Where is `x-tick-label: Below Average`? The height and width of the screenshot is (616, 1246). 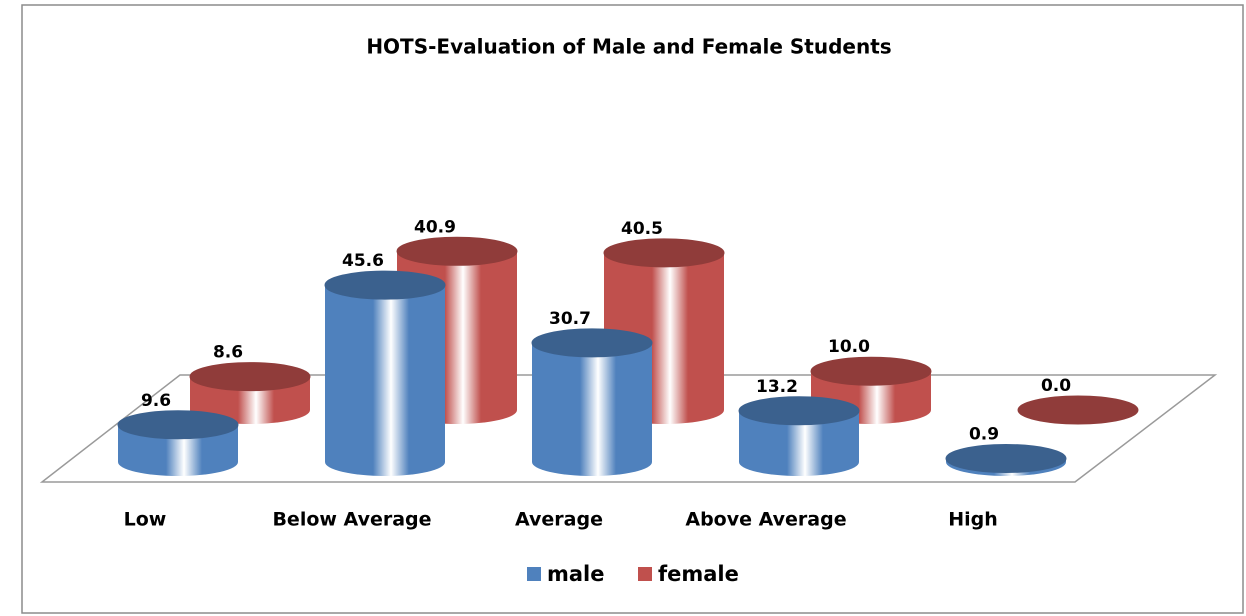 x-tick-label: Below Average is located at coordinates (351, 520).